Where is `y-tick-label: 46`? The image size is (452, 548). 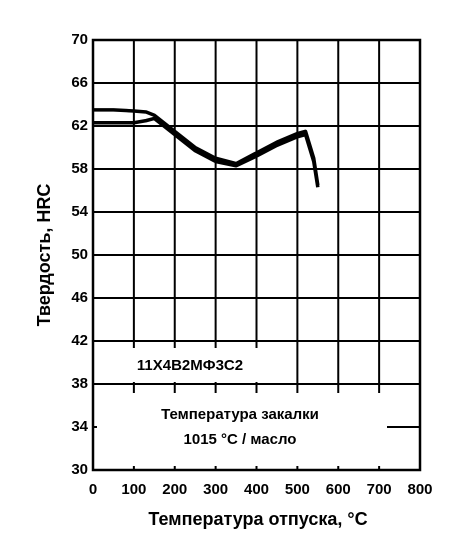 y-tick-label: 46 is located at coordinates (79, 297).